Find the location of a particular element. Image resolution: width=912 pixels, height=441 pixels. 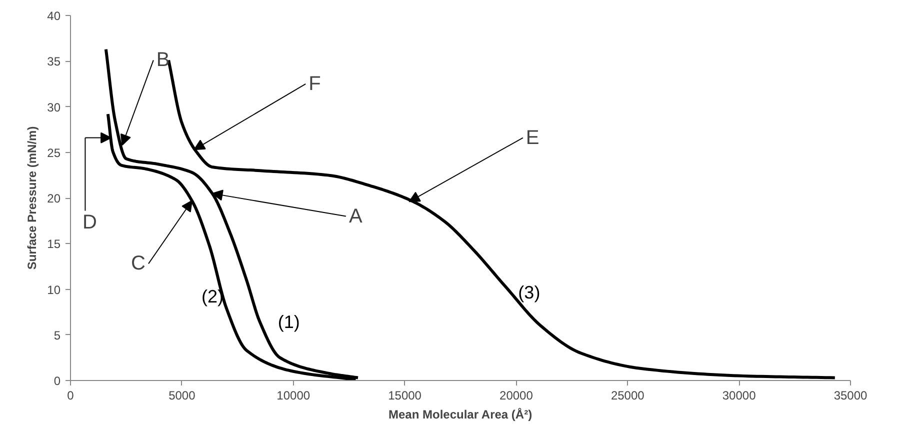

y-axis-title: Surface Pressure (mN/m) is located at coordinates (32, 198).